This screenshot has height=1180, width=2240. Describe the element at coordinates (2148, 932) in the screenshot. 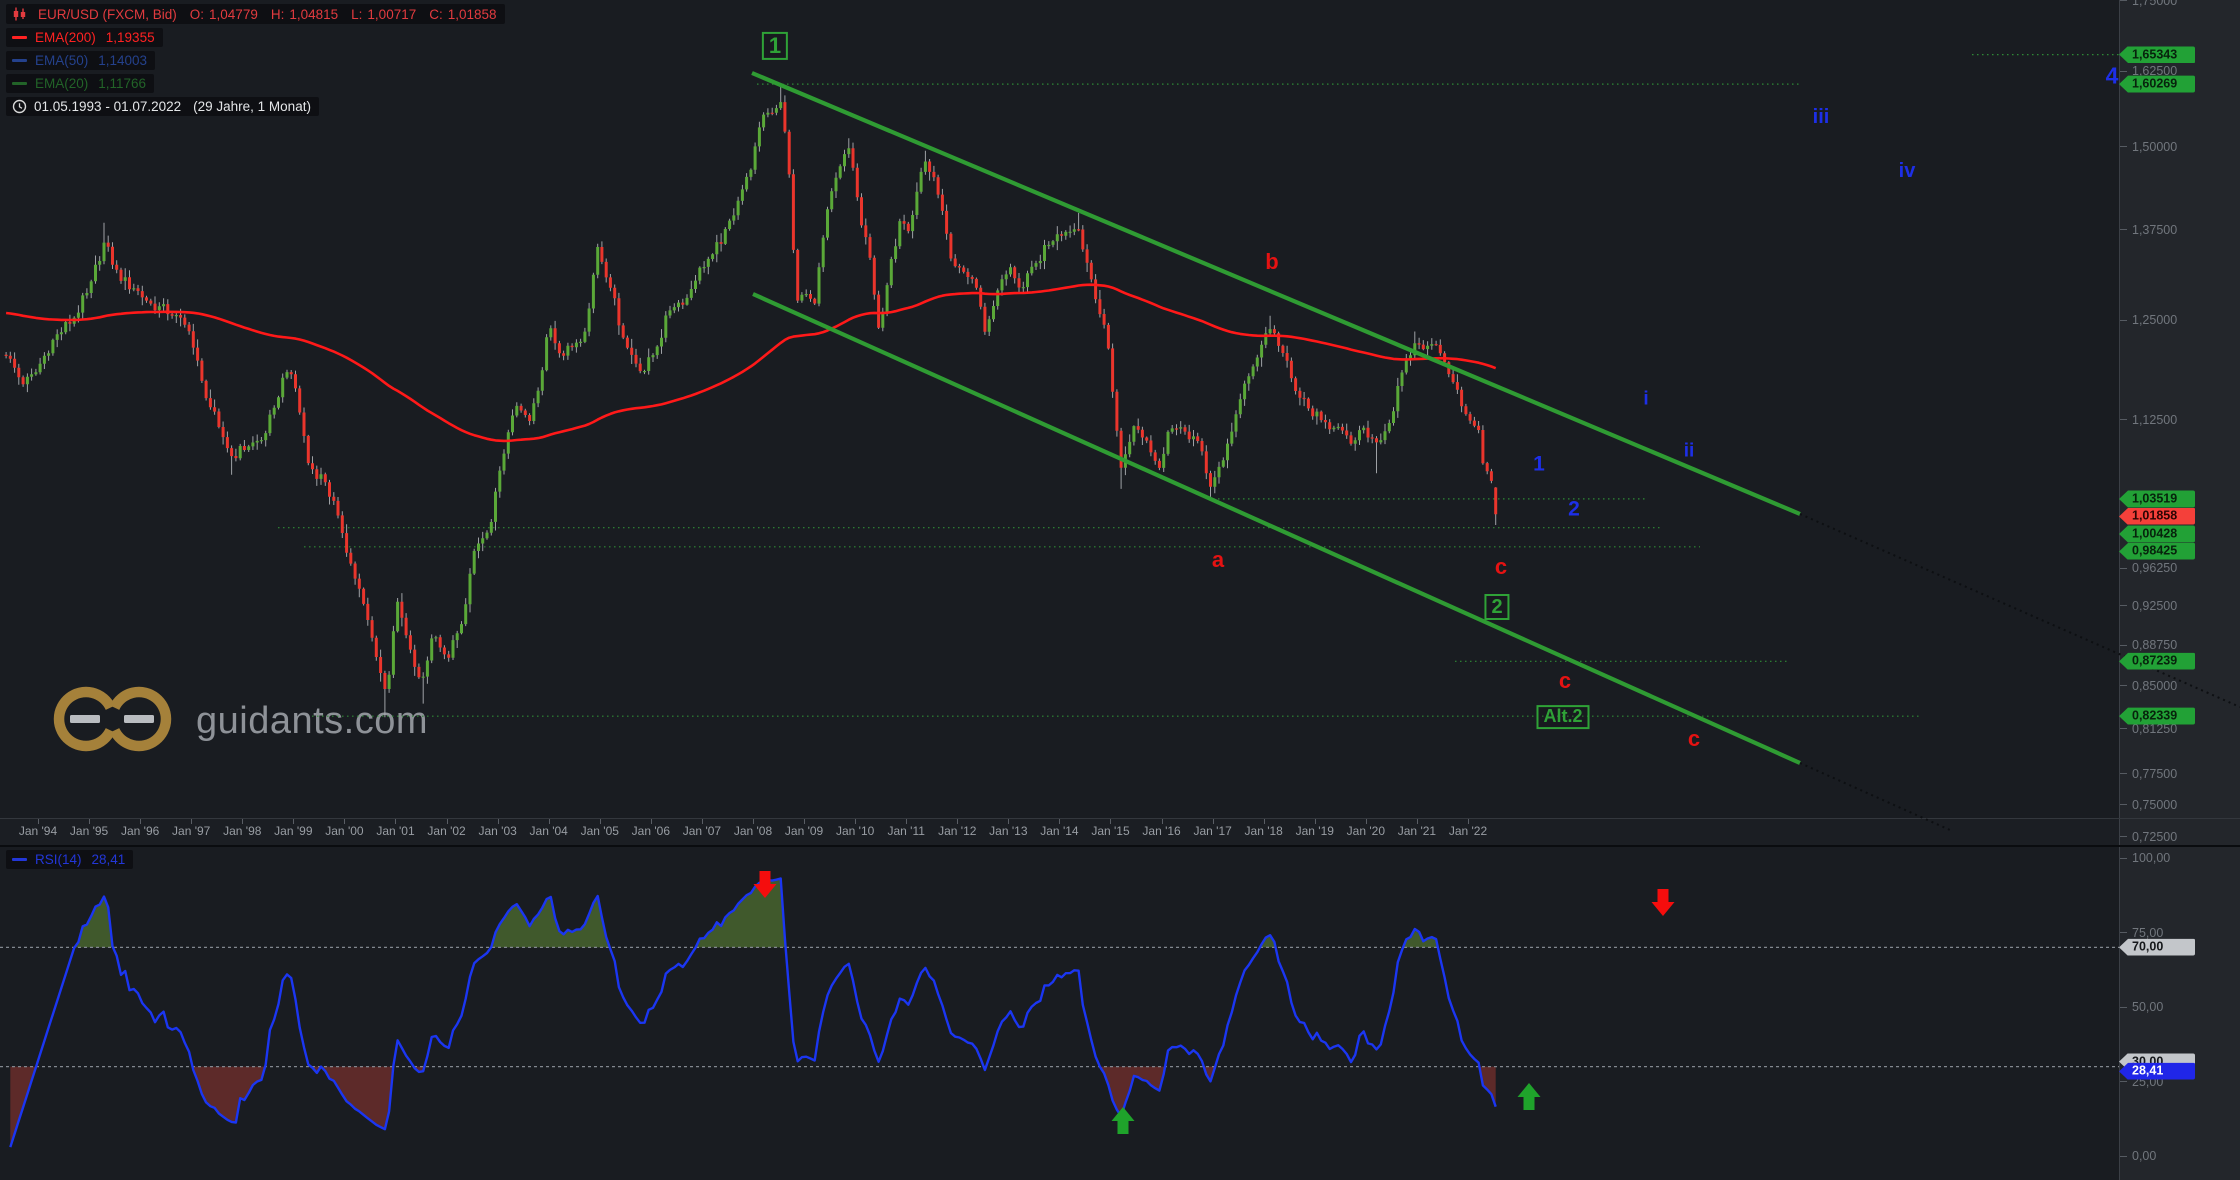

I see `rsi-tick-label: 75,00` at that location.